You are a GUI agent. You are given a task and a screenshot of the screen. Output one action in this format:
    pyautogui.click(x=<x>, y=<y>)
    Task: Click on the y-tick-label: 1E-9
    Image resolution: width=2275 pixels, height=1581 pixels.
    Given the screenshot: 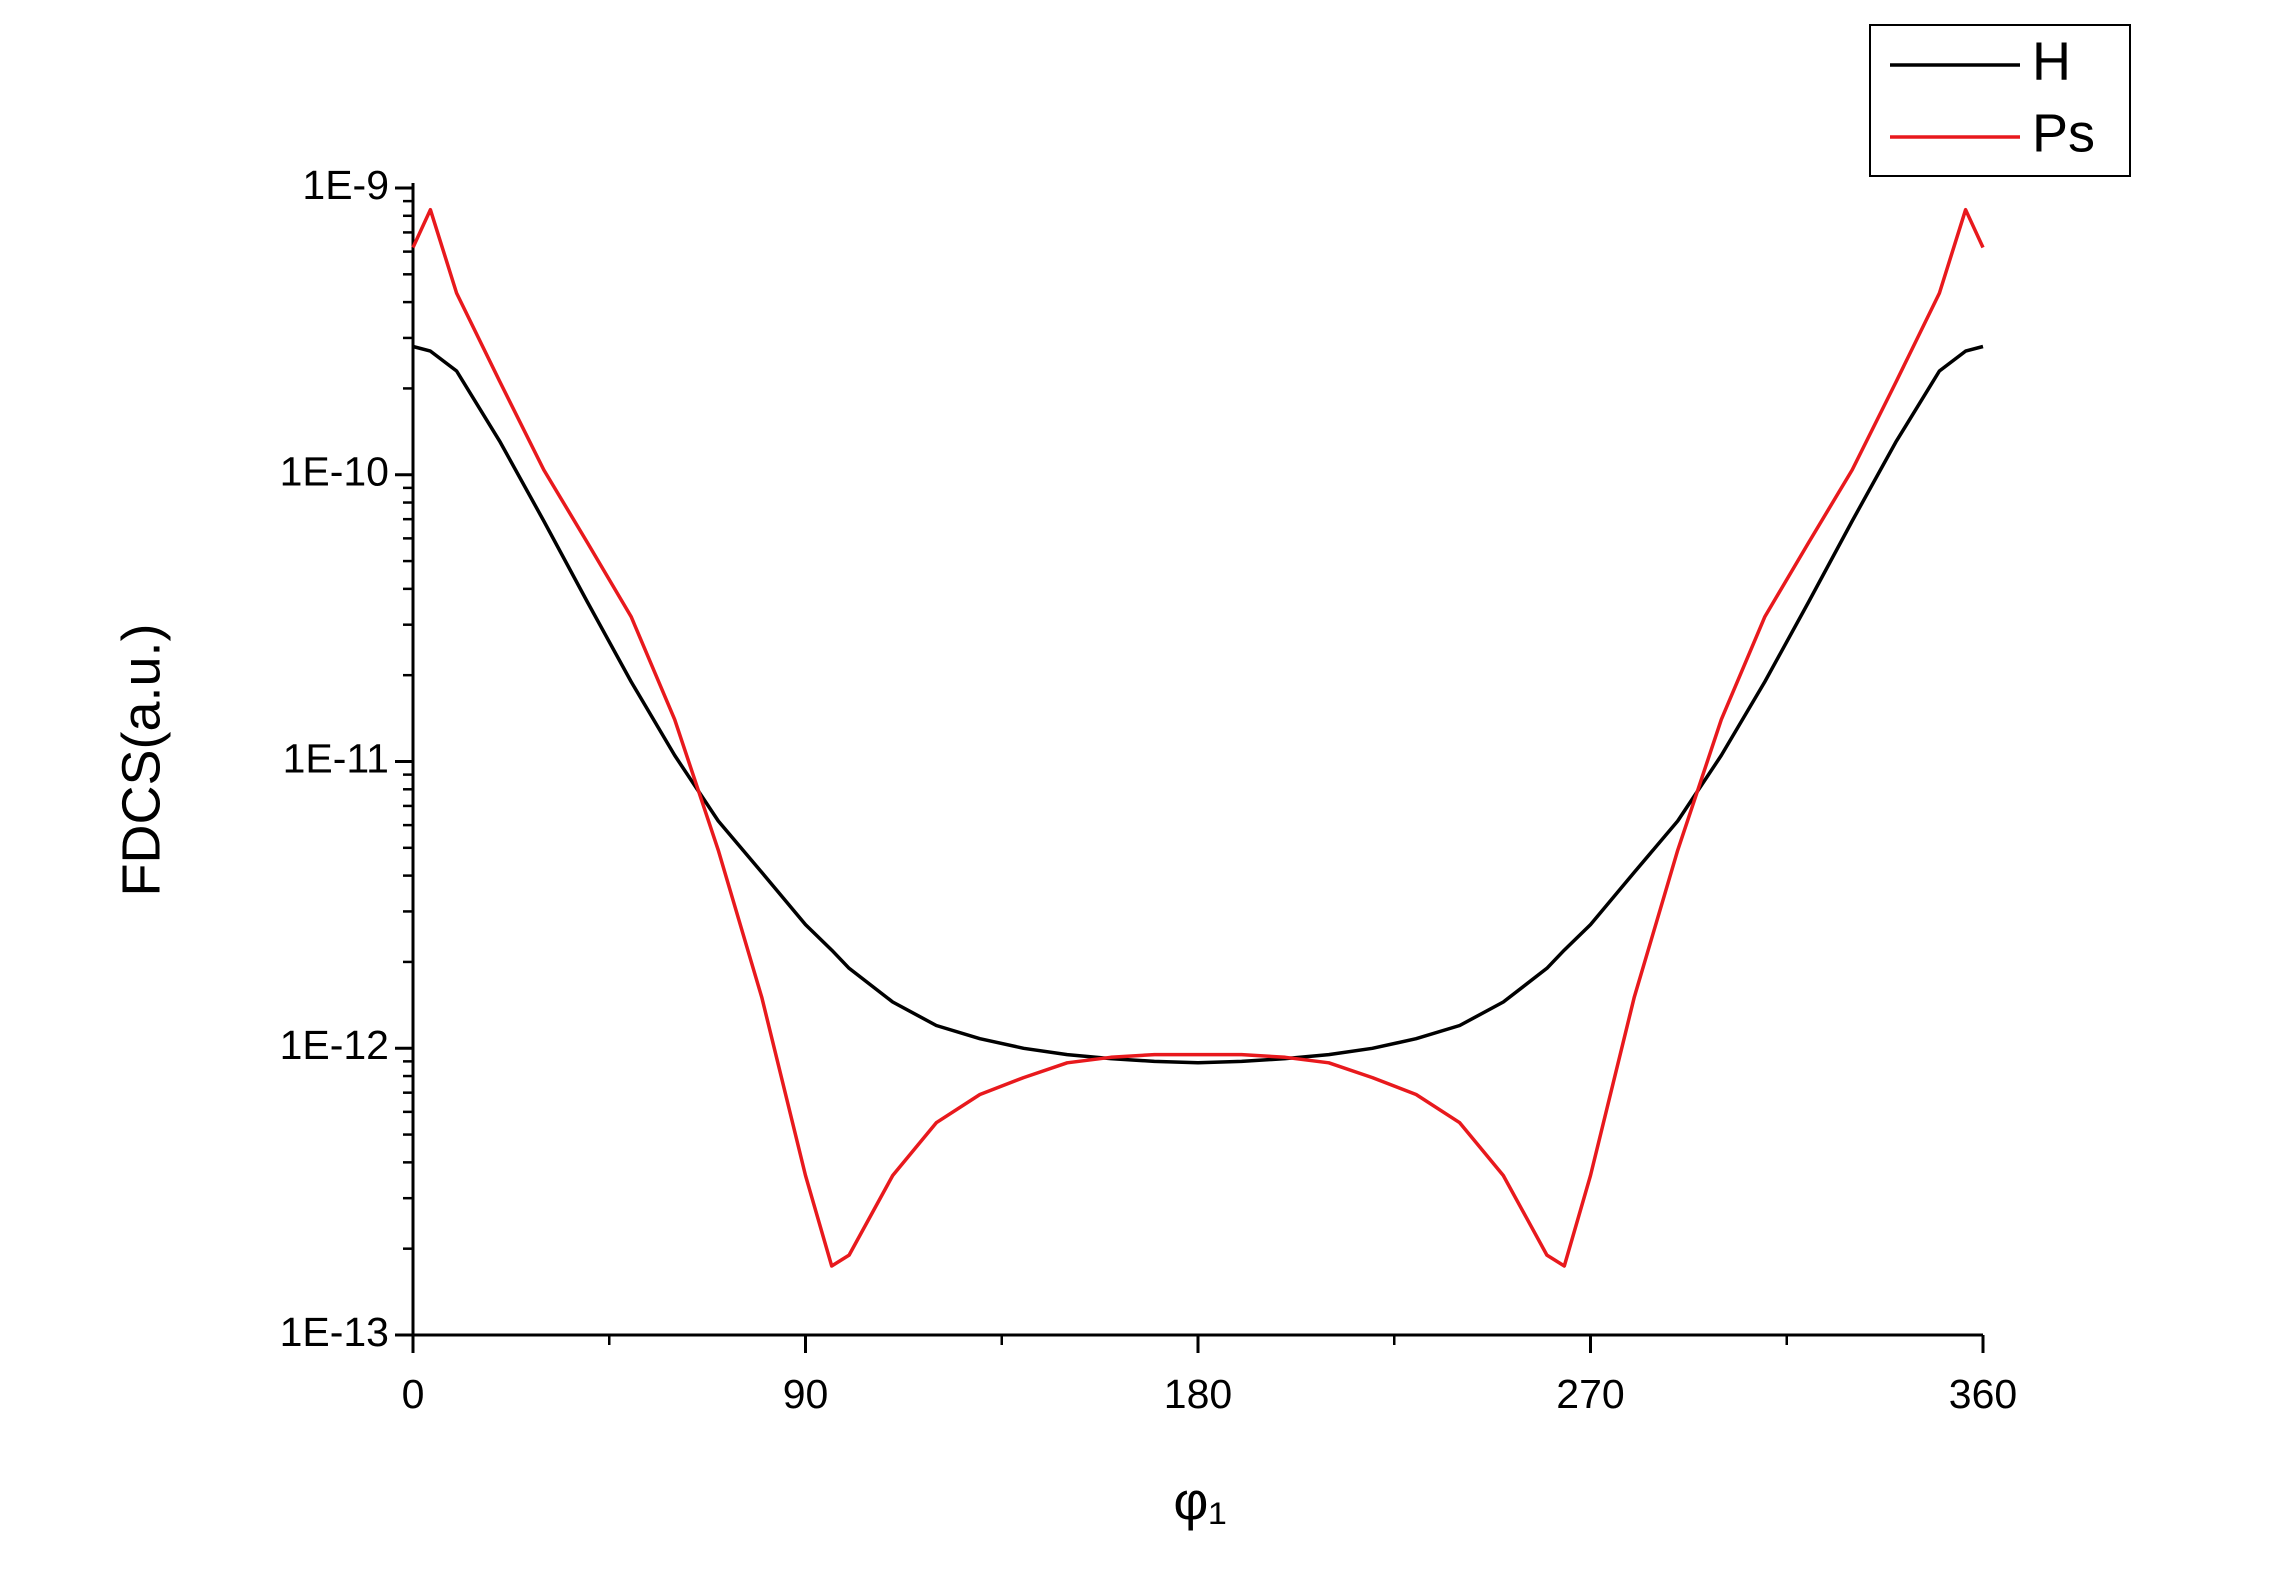 What is the action you would take?
    pyautogui.click(x=345, y=185)
    